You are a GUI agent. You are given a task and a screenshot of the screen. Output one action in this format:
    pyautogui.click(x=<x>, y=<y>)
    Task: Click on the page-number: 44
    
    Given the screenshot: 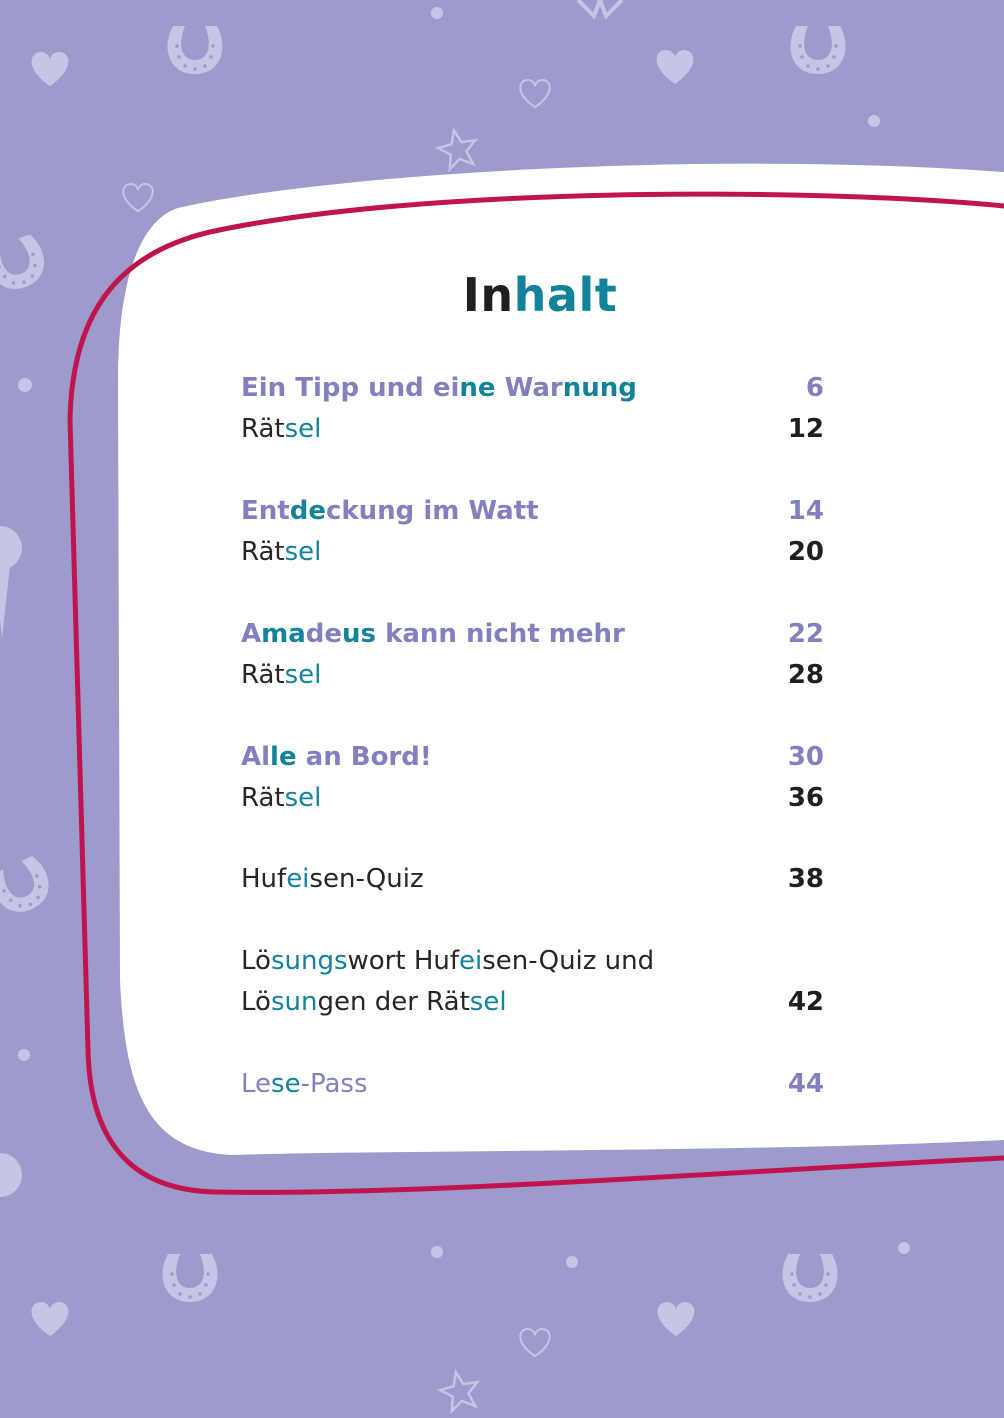 What is the action you would take?
    pyautogui.click(x=805, y=1084)
    